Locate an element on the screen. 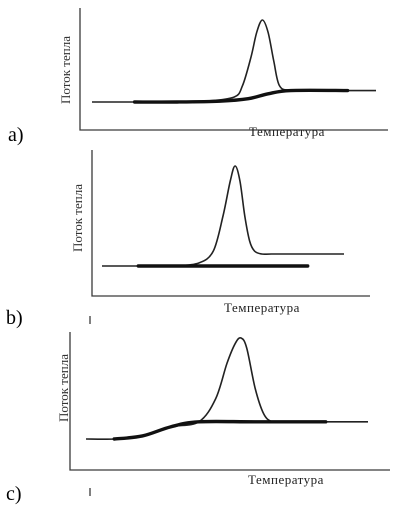  panel-label: b) is located at coordinates (14, 318).